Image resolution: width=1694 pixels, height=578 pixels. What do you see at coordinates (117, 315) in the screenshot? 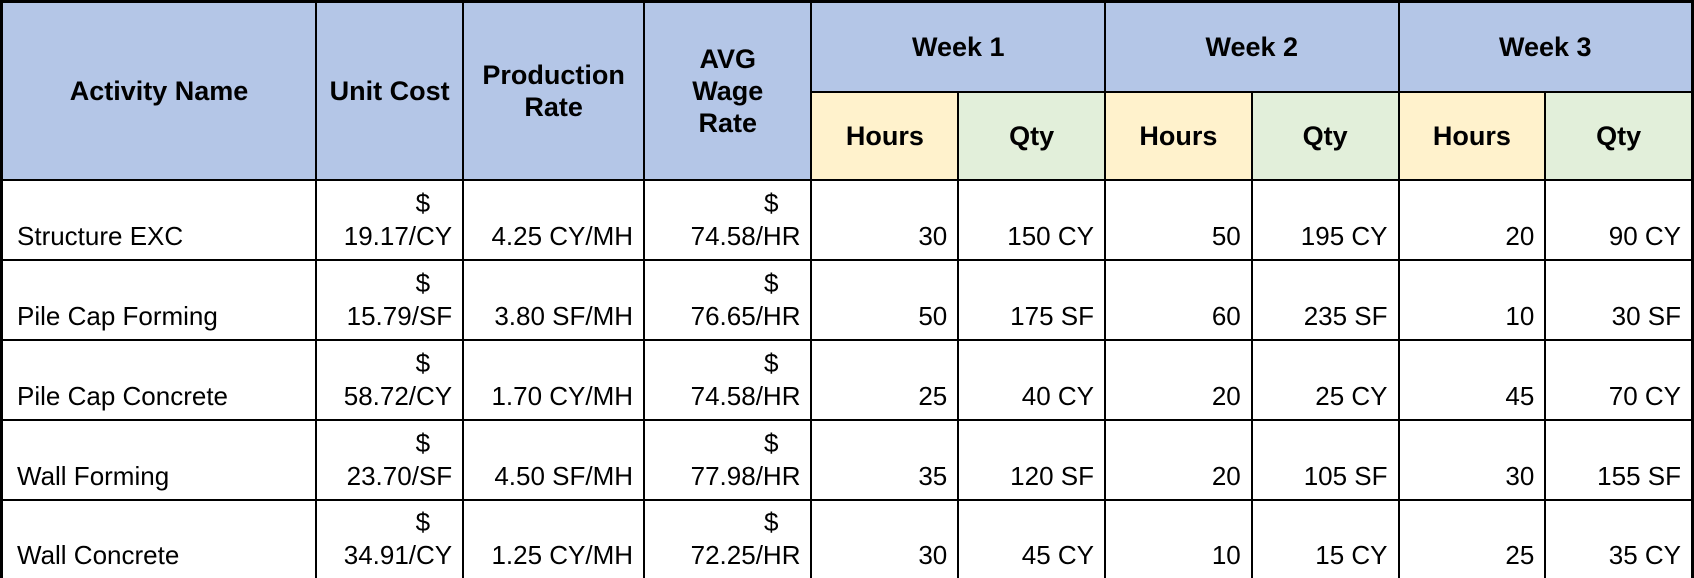
I see `activity-label: Pile Cap Forming` at bounding box center [117, 315].